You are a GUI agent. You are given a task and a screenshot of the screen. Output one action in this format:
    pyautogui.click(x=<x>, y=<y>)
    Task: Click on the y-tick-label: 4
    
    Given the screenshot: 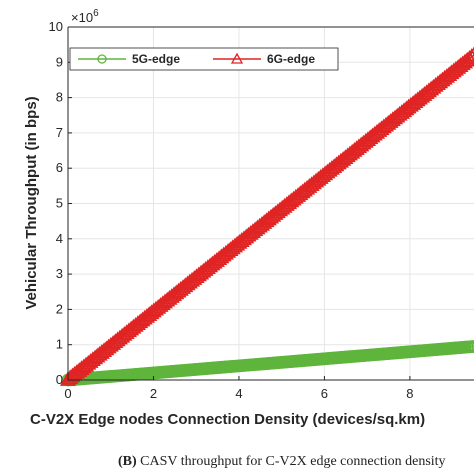 What is the action you would take?
    pyautogui.click(x=59, y=238)
    